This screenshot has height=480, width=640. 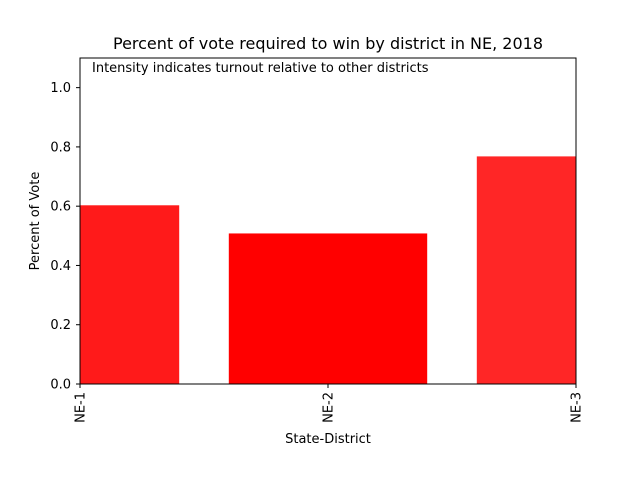 What do you see at coordinates (35, 221) in the screenshot?
I see `y-axis-label: Percent of Vote` at bounding box center [35, 221].